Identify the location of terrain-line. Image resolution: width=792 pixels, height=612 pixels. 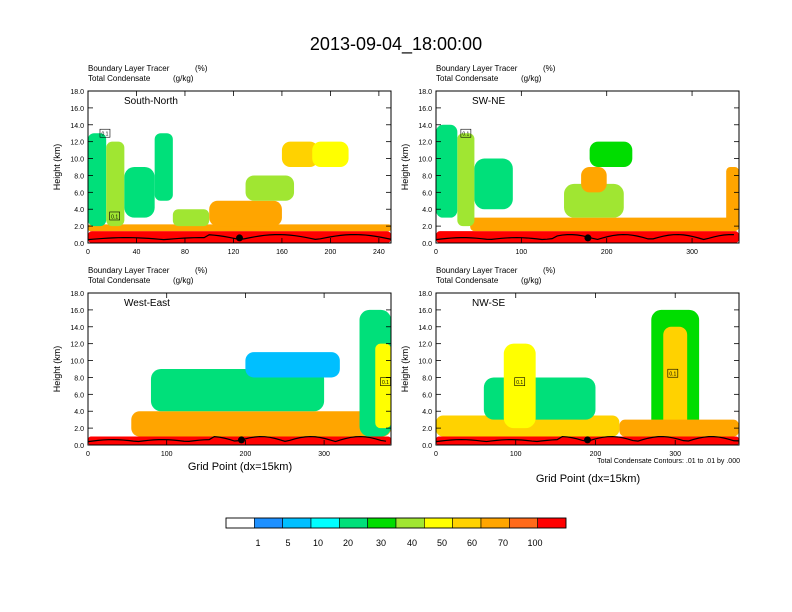
(237, 439).